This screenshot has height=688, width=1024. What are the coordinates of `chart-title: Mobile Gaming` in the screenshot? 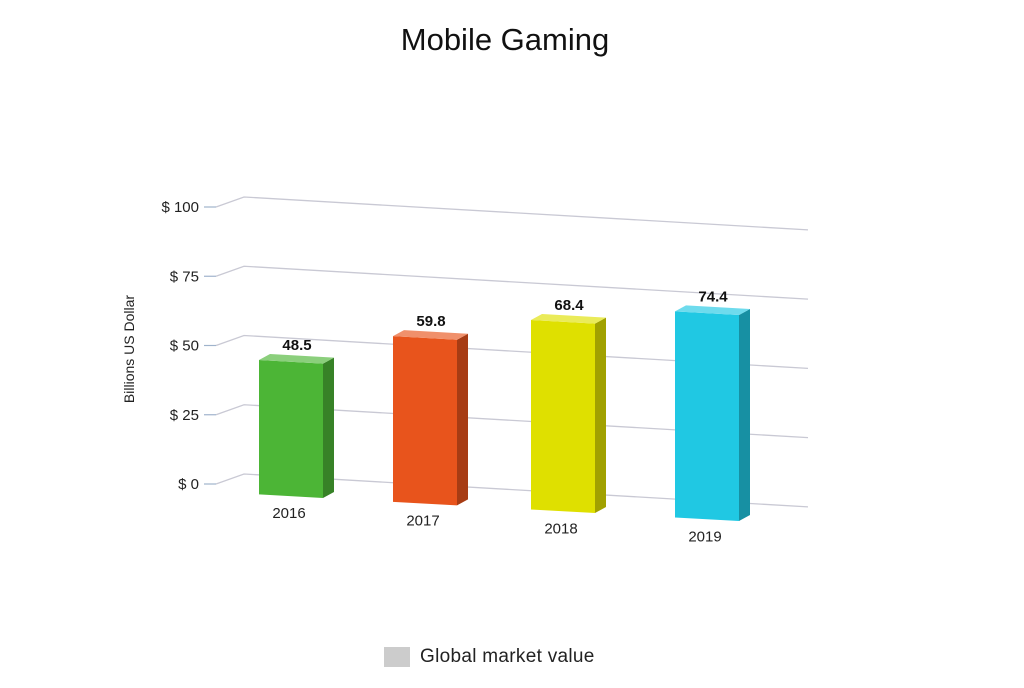 It's located at (505, 39).